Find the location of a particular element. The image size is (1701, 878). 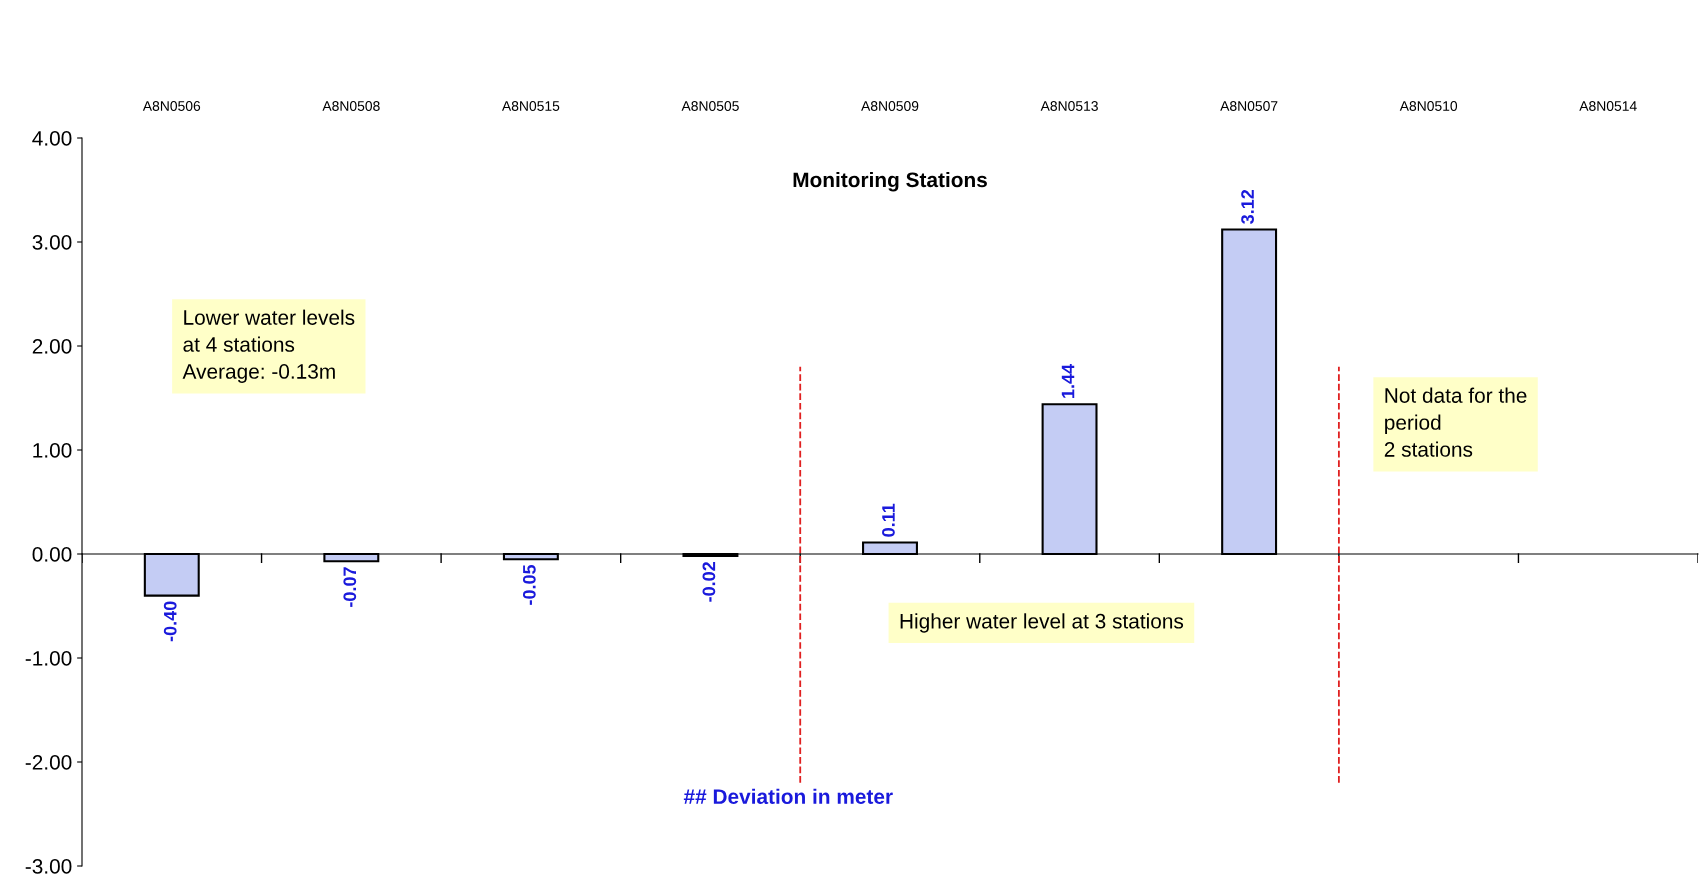

data-label: -0.02 is located at coordinates (709, 582).